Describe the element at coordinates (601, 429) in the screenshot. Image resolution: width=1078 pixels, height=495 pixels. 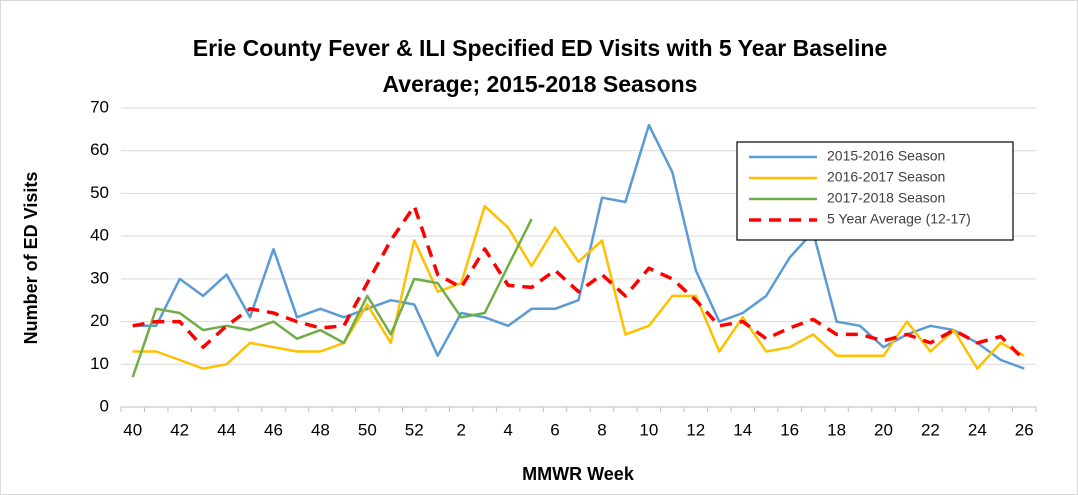
I see `x-tick-label: 8` at that location.